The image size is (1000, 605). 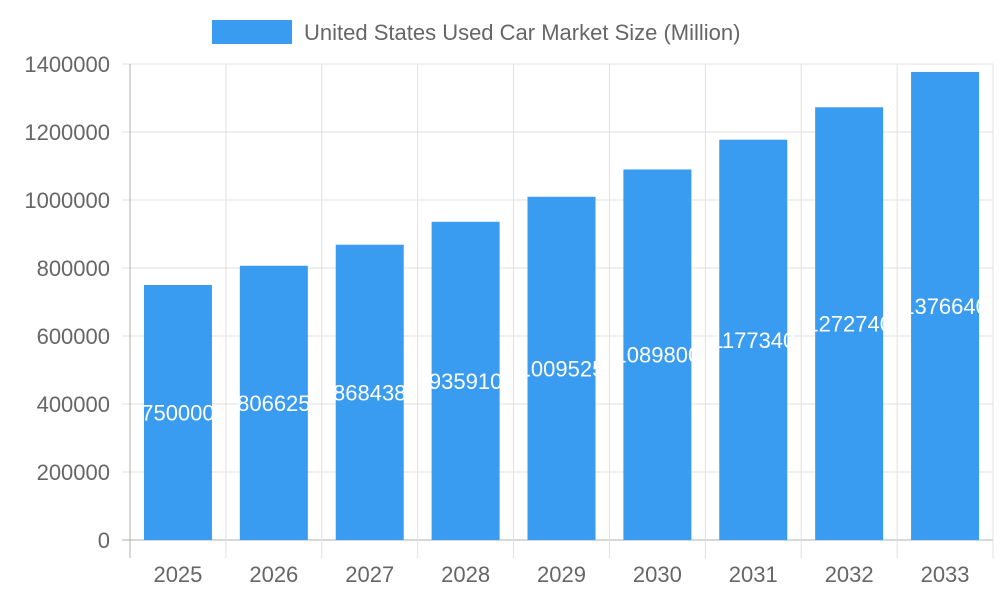 I want to click on y-tick-label: 200000, so click(x=73, y=472).